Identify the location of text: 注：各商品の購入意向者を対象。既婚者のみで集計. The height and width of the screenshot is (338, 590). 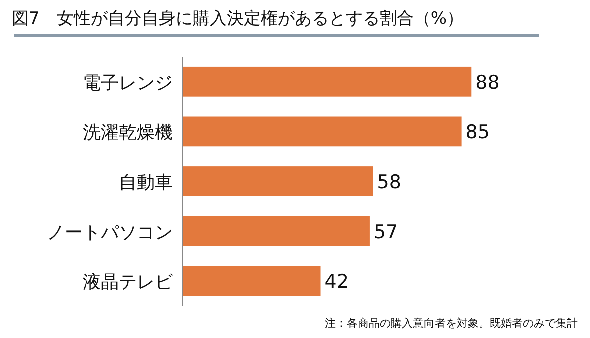
(451, 323).